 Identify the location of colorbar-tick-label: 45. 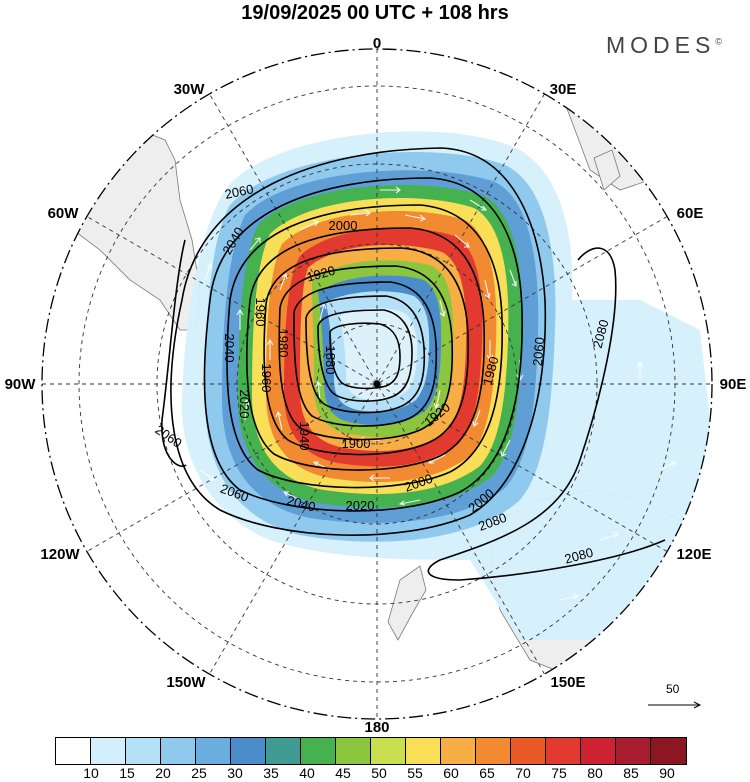
(343, 773).